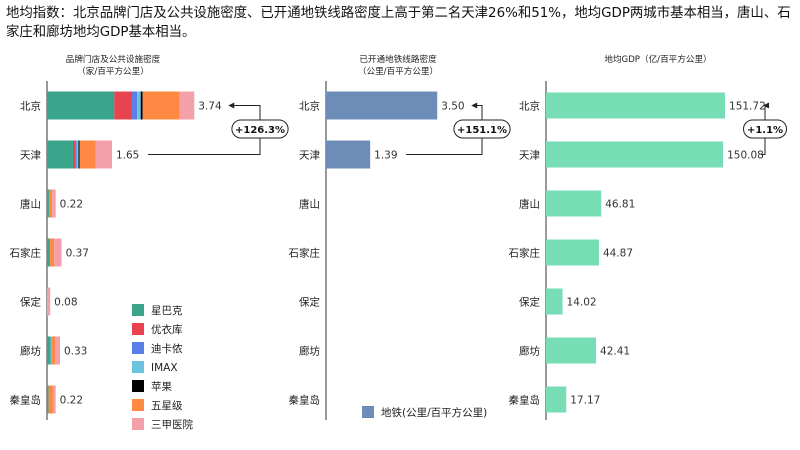  I want to click on chart-1-legend-label: 星巴克, so click(167, 311).